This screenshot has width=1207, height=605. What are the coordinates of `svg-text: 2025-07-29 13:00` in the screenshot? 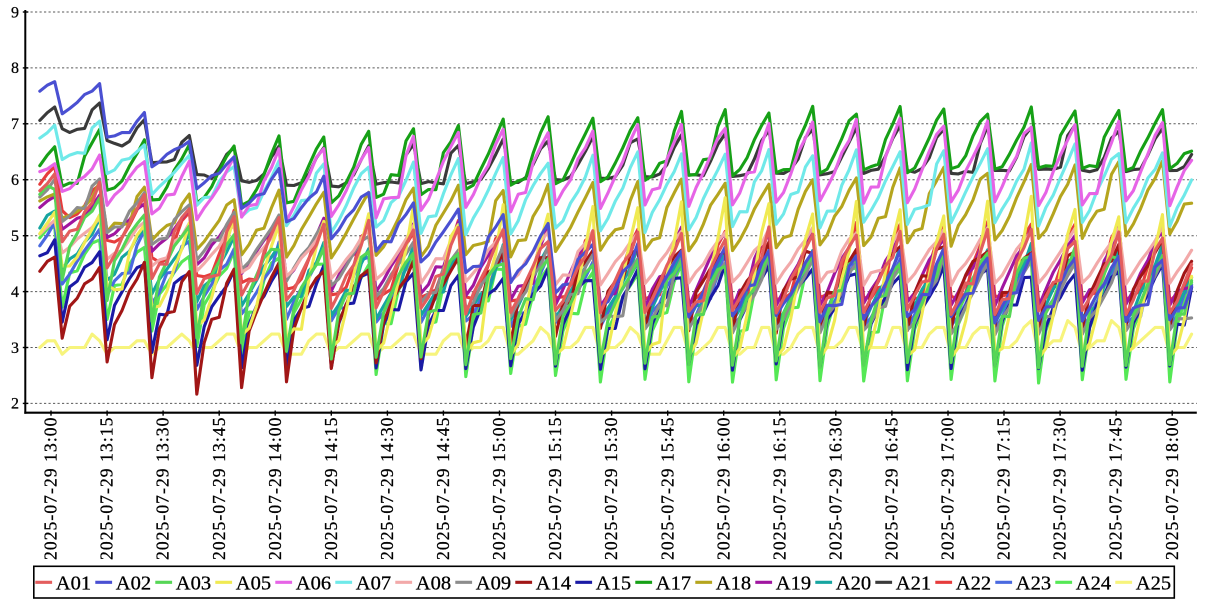 It's located at (51, 489).